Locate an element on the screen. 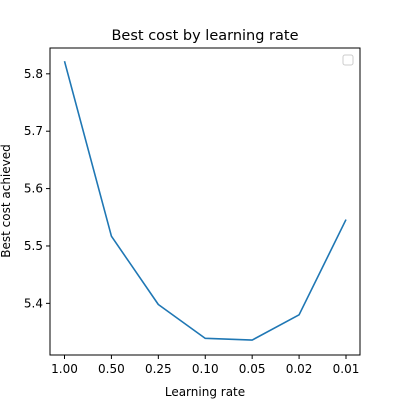 Image resolution: width=400 pixels, height=400 pixels. x-tick-label: 0.50 is located at coordinates (111, 369).